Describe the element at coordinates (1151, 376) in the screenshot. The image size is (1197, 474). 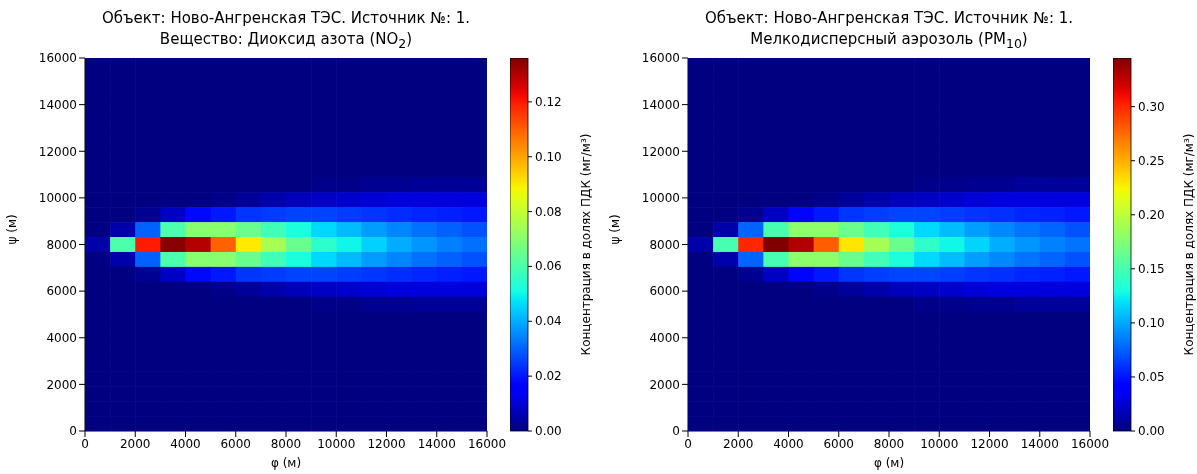
I see `color-bar-label: 0.05` at that location.